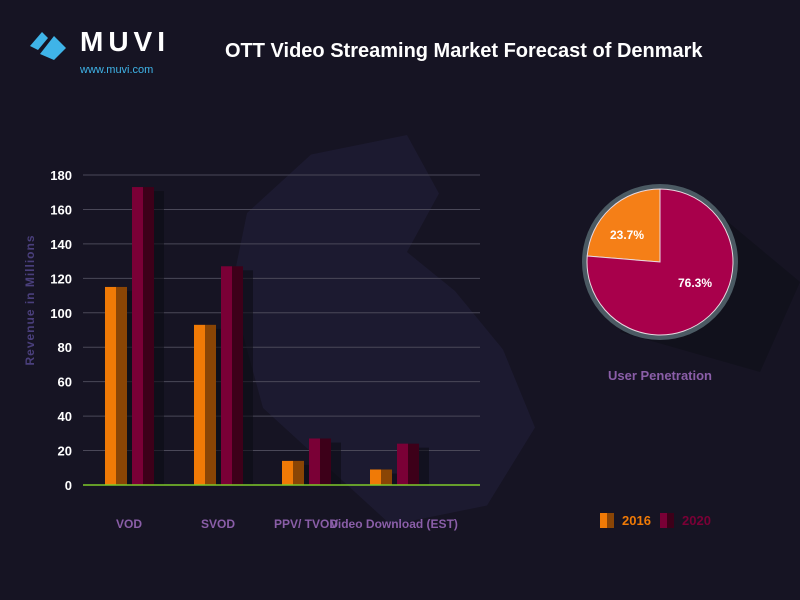 The height and width of the screenshot is (600, 800). Describe the element at coordinates (696, 520) in the screenshot. I see `legend-label-2020: 2020` at that location.